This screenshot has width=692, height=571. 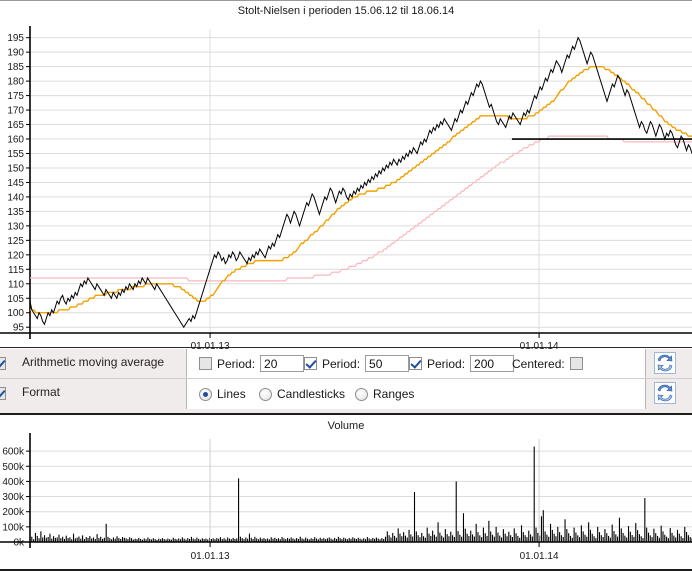 I want to click on period-50-checkbox, so click(x=310, y=363).